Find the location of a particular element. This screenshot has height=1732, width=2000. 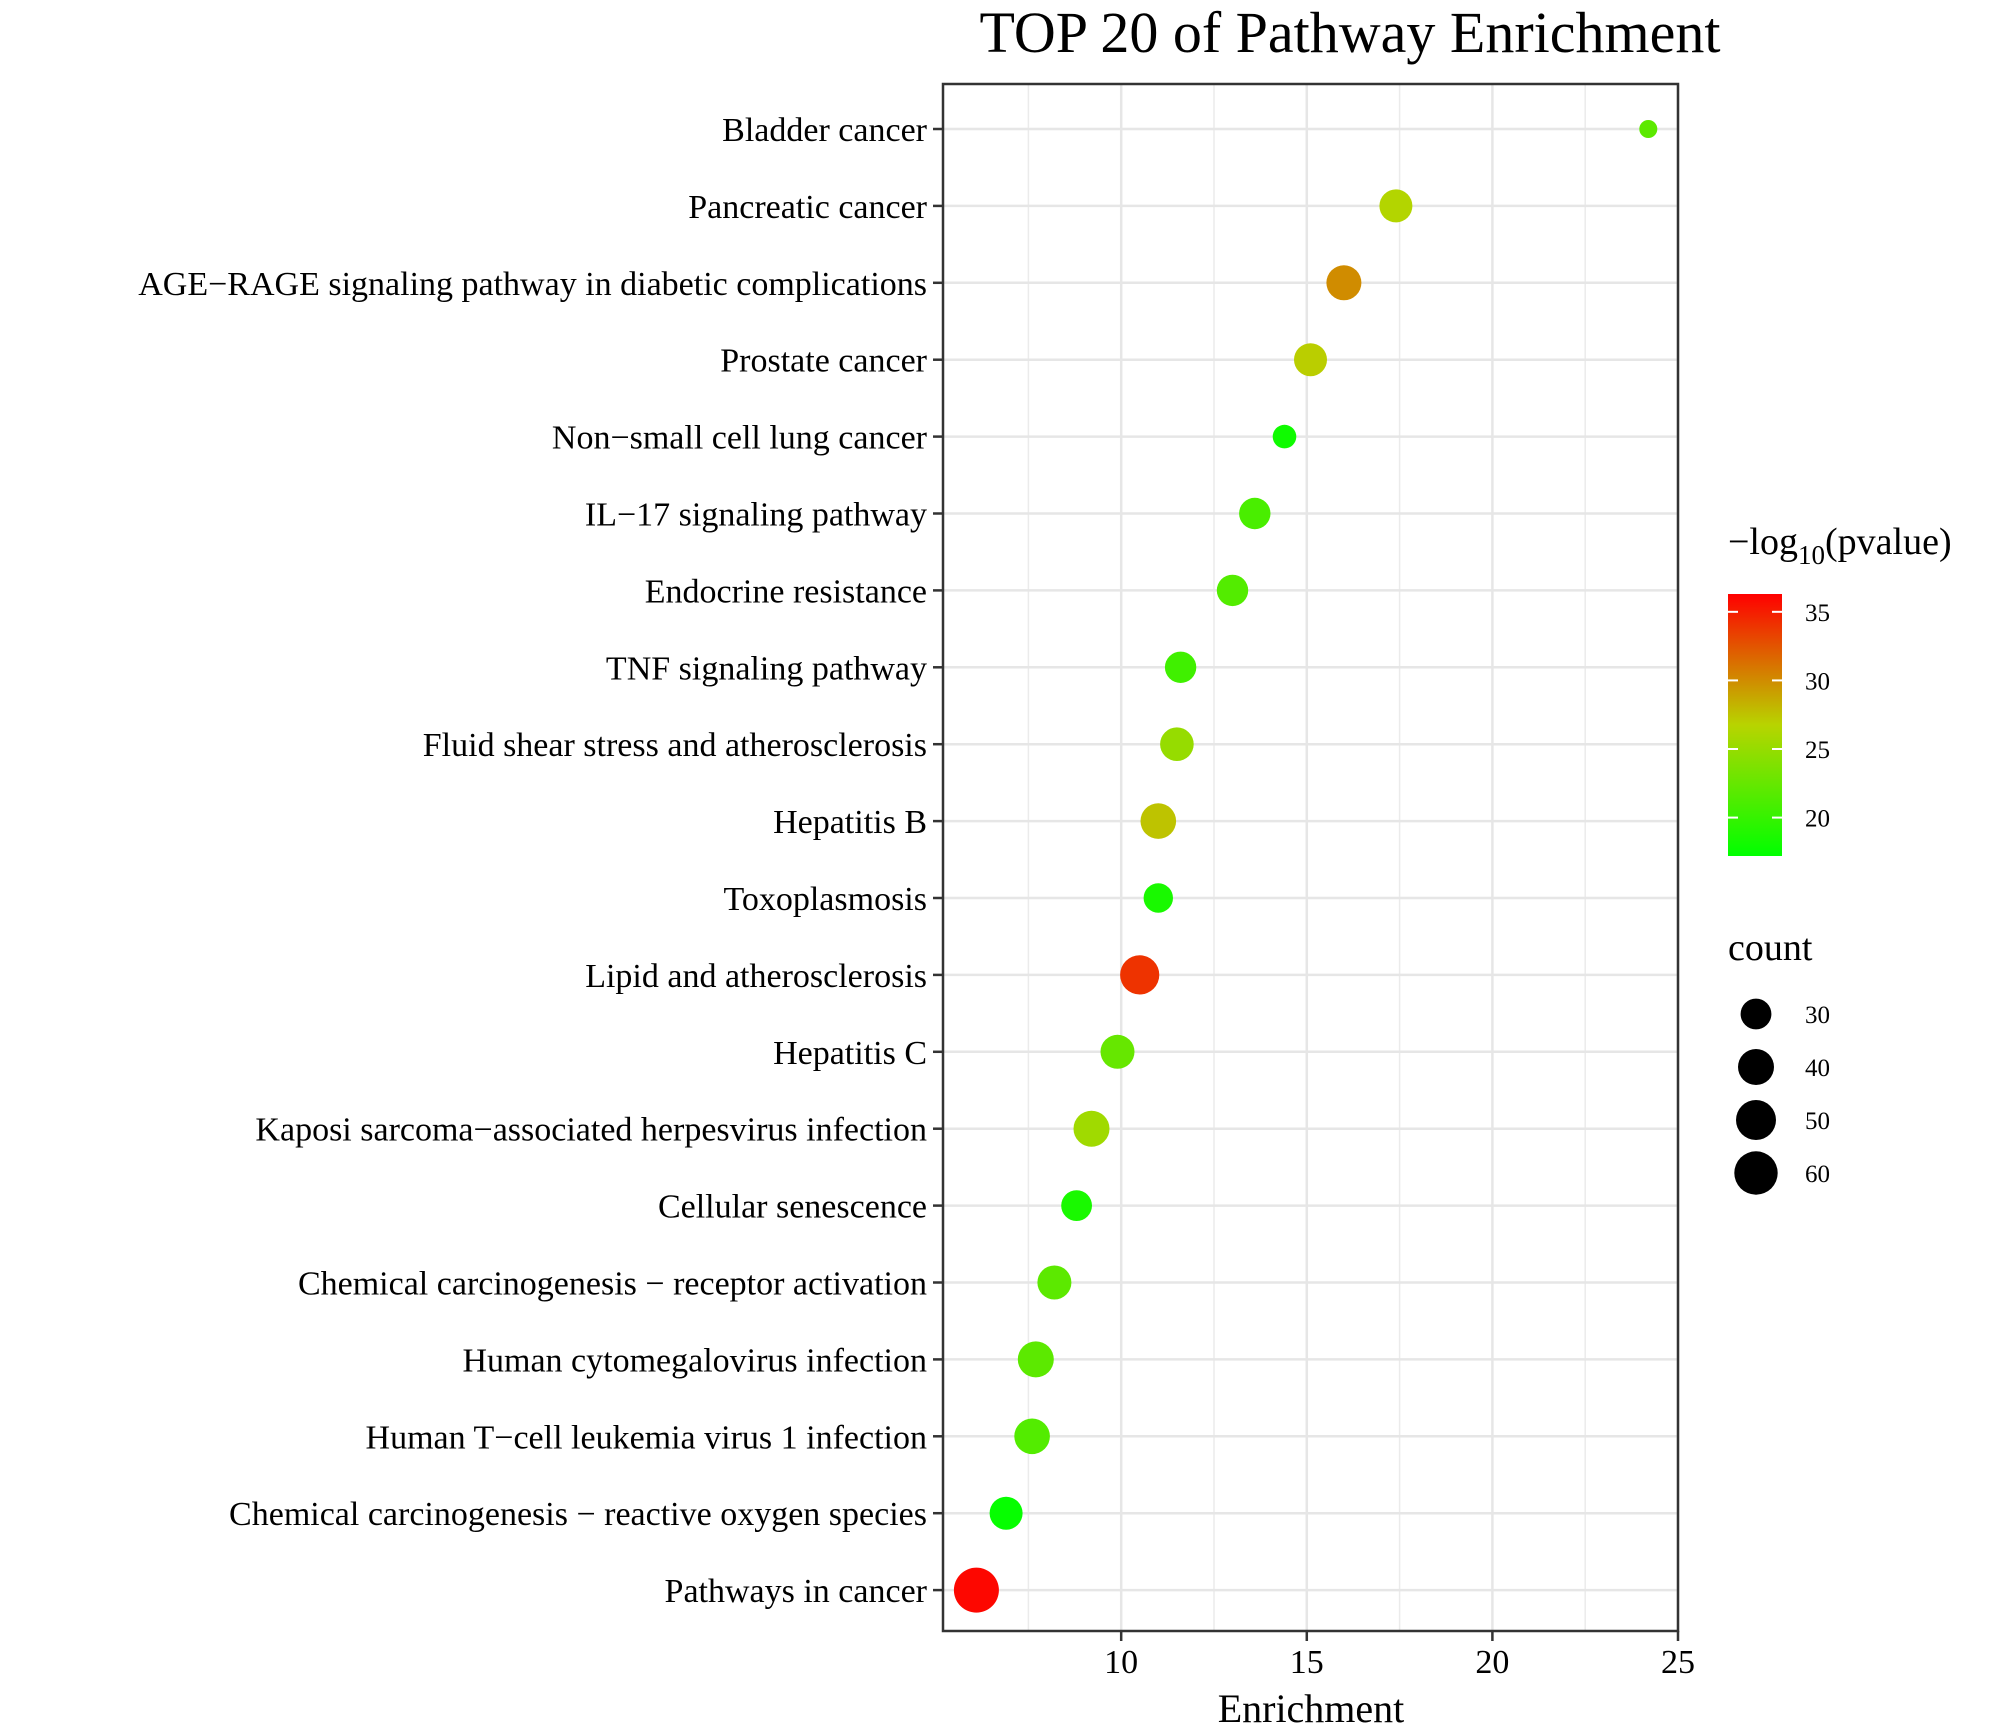

x-tick-label: 25 is located at coordinates (1678, 1662).